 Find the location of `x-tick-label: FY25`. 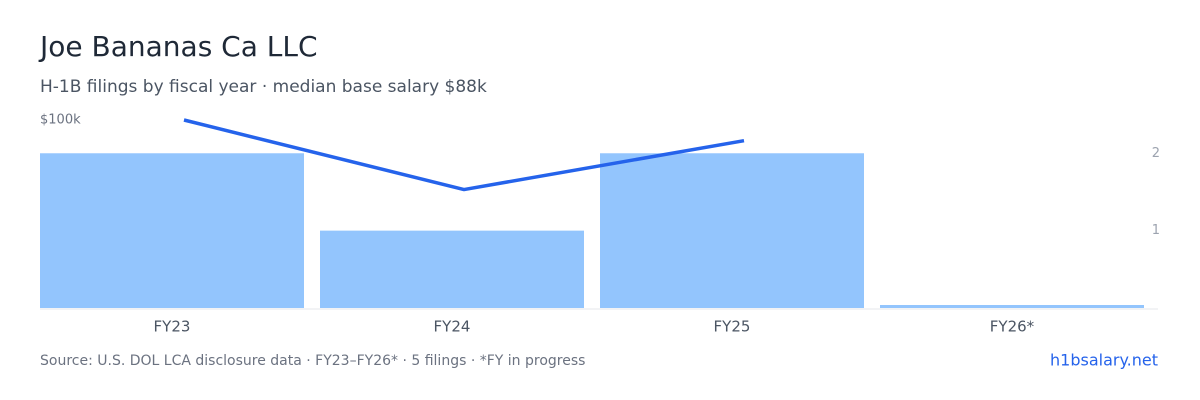

x-tick-label: FY25 is located at coordinates (732, 327).